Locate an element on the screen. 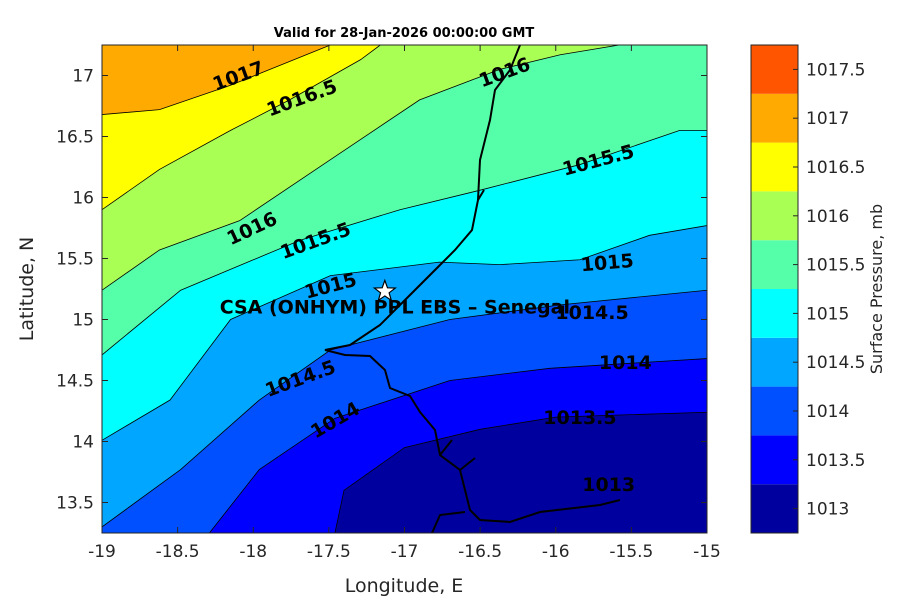 The height and width of the screenshot is (600, 900). x-tick-label: -15 is located at coordinates (707, 552).